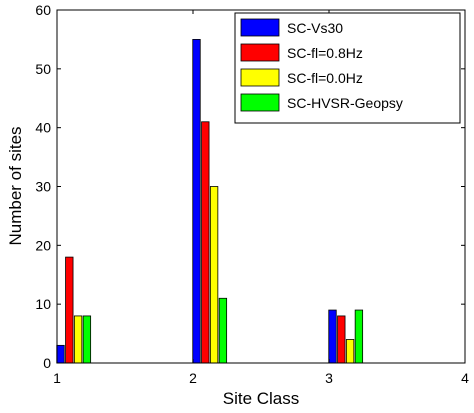 This screenshot has width=474, height=413. What do you see at coordinates (43, 245) in the screenshot?
I see `y-tick-label: 20` at bounding box center [43, 245].